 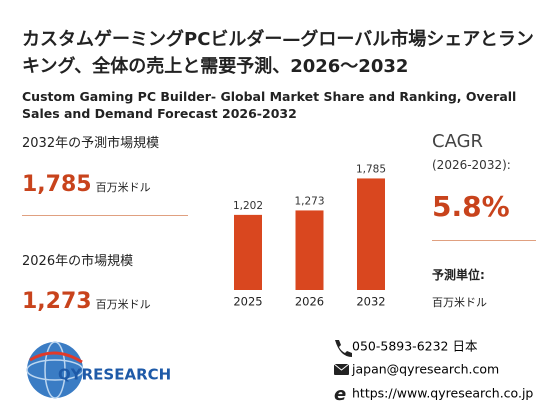 I want to click on logo-text: QYRESEARCH, so click(x=114, y=375).